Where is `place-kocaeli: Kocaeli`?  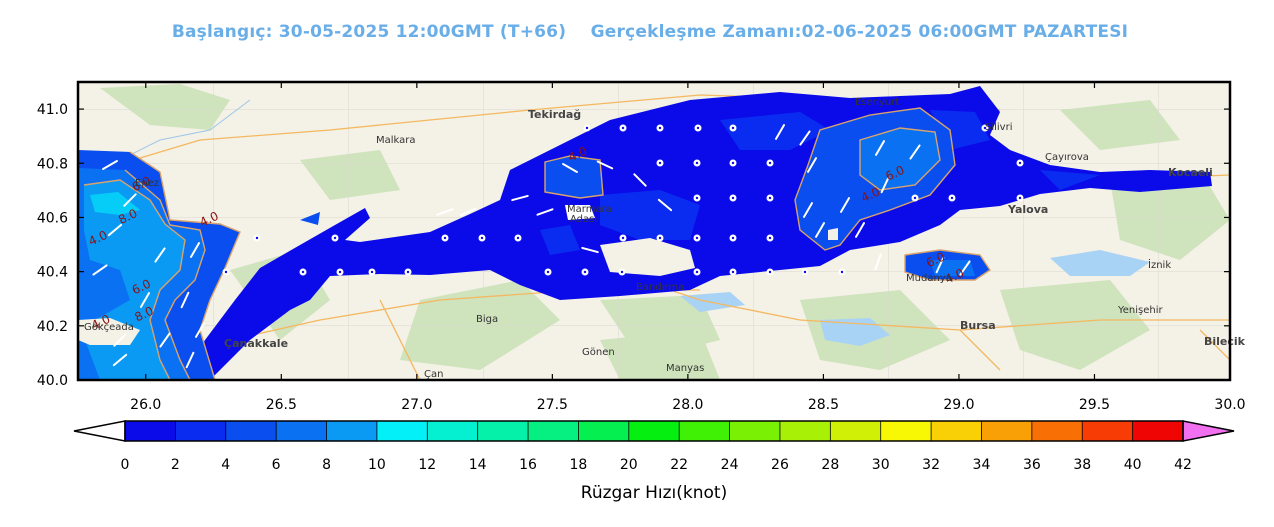 place-kocaeli: Kocaeli is located at coordinates (1190, 172).